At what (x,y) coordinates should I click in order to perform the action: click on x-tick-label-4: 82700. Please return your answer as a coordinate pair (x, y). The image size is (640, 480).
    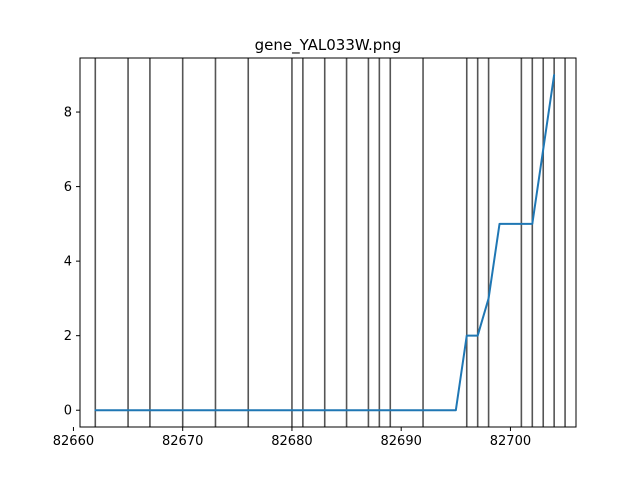
    Looking at the image, I should click on (510, 441).